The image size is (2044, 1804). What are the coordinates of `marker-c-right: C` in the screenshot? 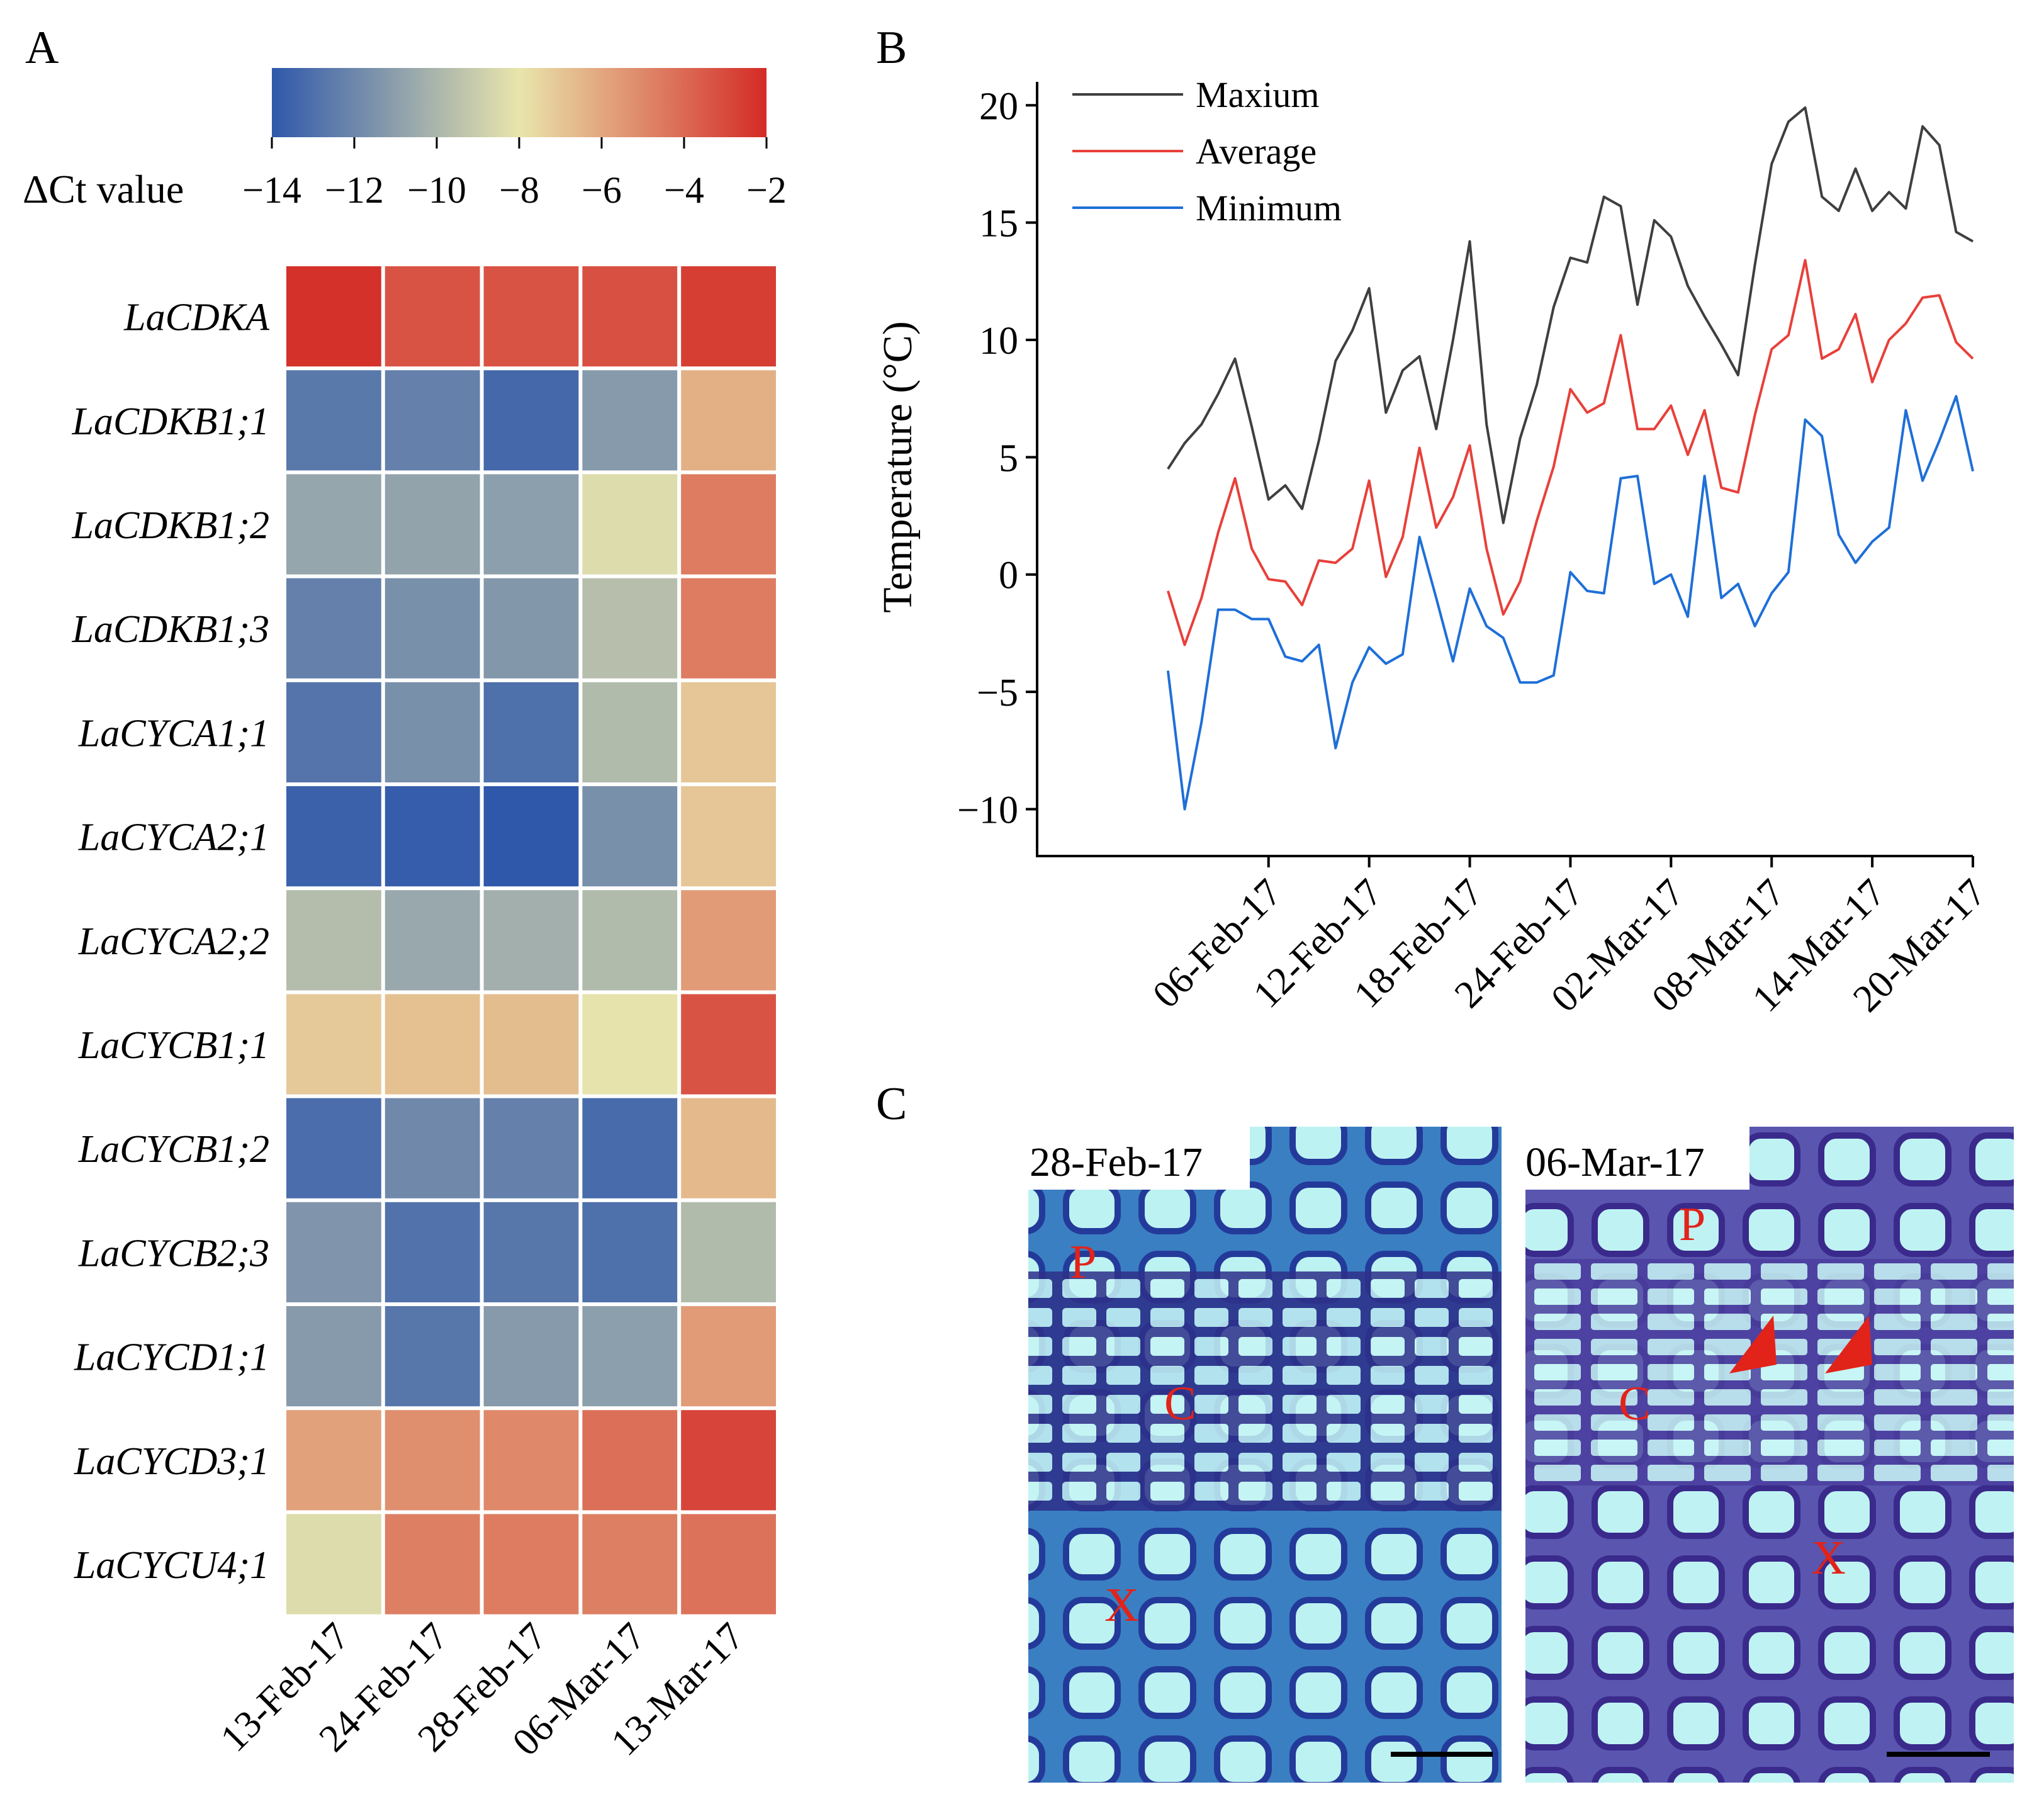 It's located at (1635, 1403).